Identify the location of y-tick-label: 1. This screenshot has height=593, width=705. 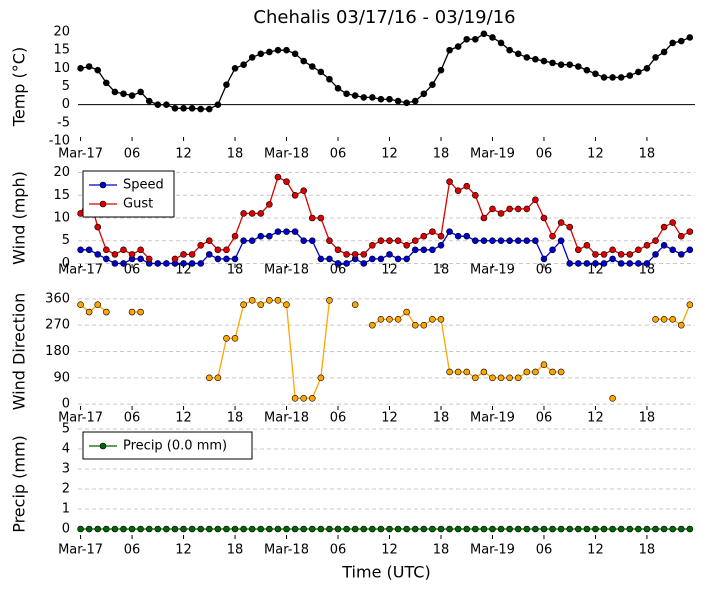
(66, 509).